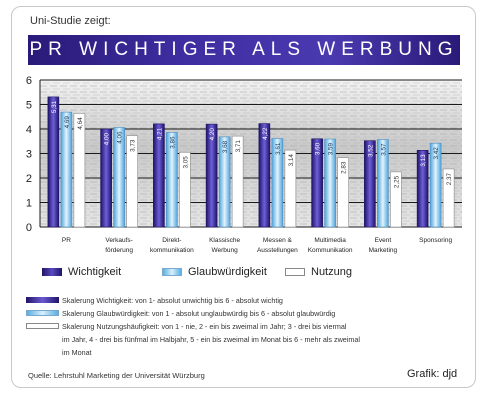  I want to click on legend-swatch-nutzung, so click(295, 272).